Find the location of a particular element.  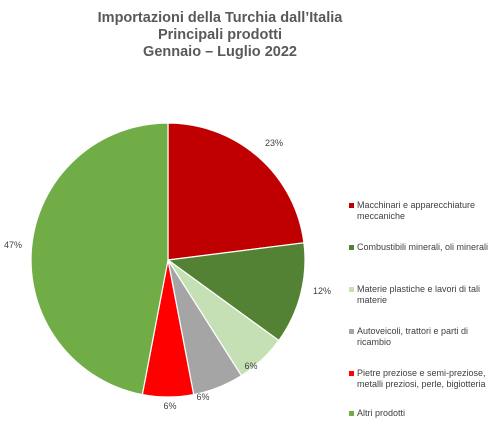

legend-swatch-autoveicoli is located at coordinates (351, 331).